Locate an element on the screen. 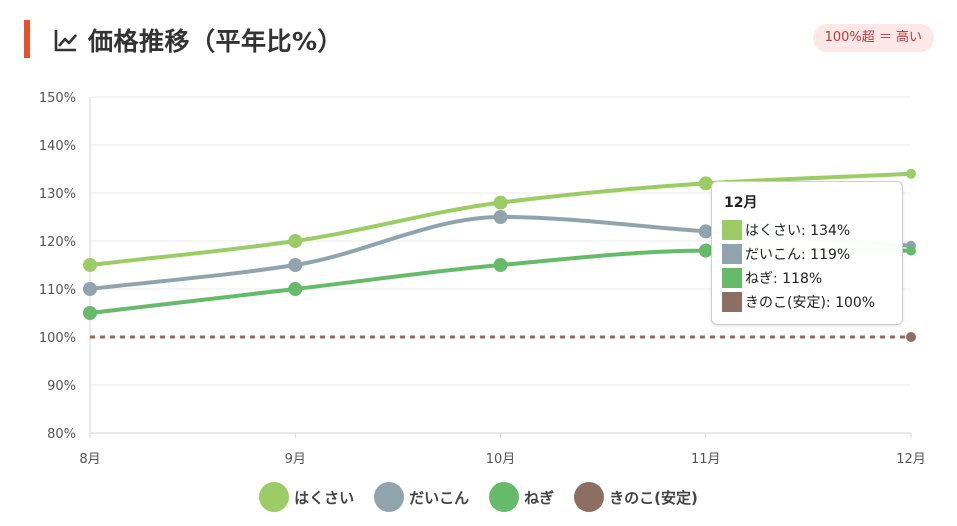 Image resolution: width=957 pixels, height=526 pixels. legend-label: はくさい is located at coordinates (324, 497).